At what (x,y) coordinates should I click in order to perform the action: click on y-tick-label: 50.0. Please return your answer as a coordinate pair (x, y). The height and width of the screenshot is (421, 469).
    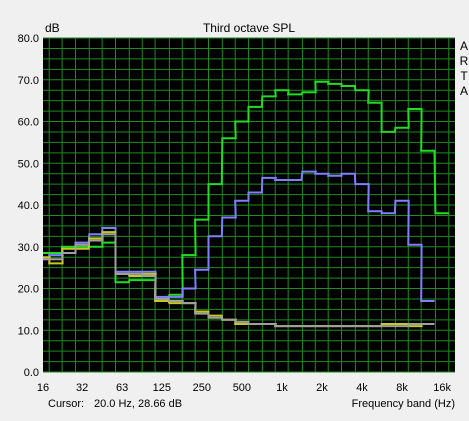
    Looking at the image, I should click on (28, 164).